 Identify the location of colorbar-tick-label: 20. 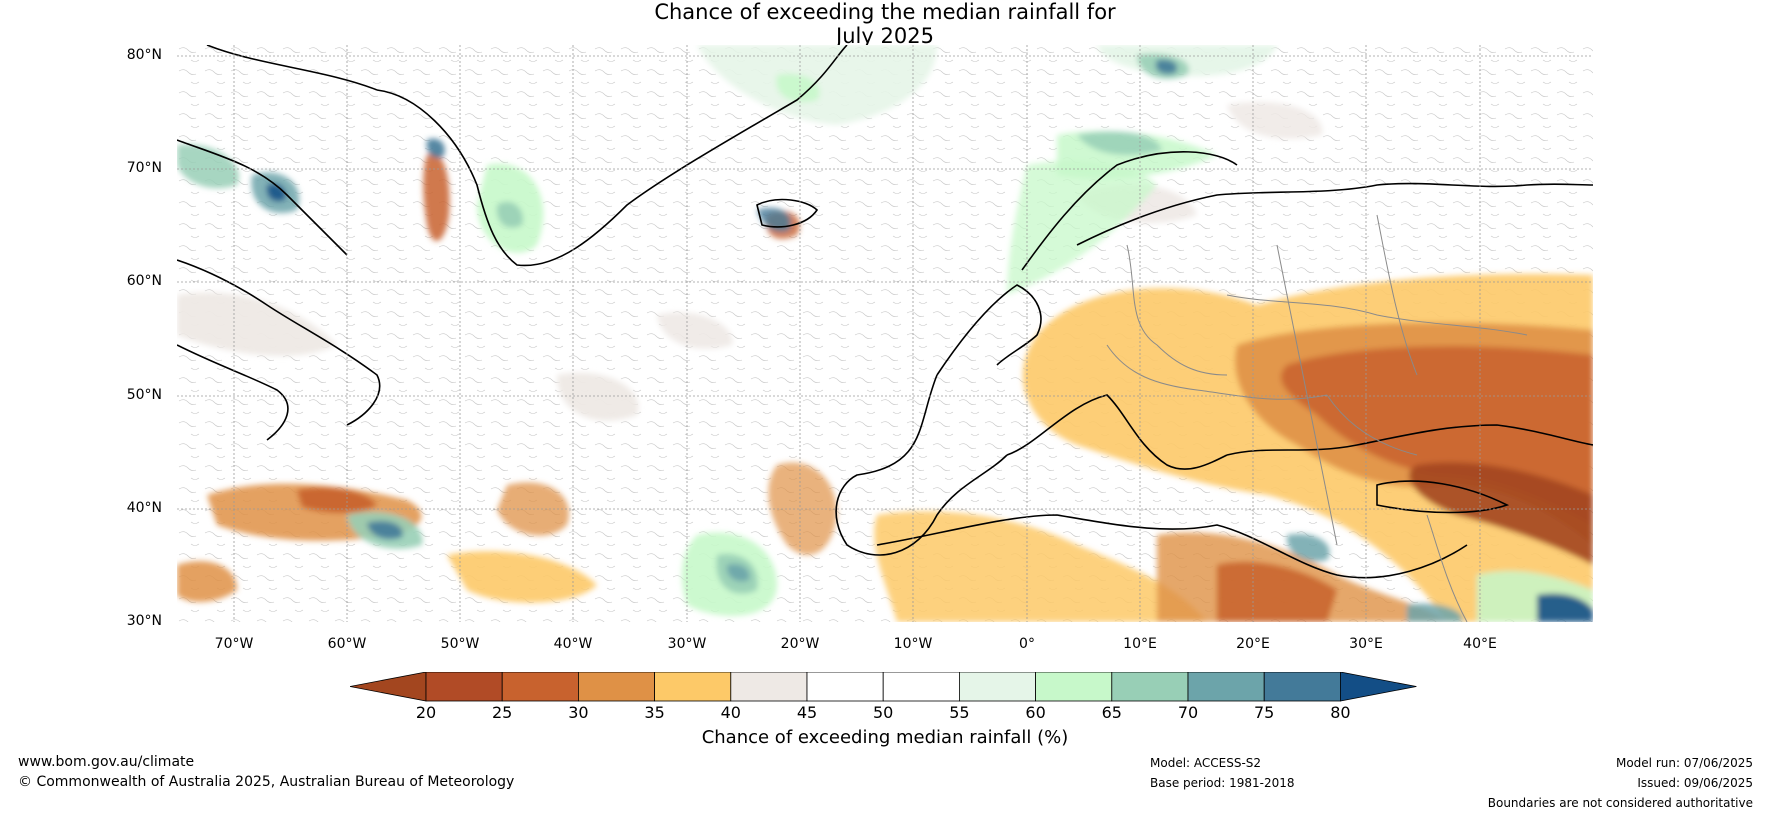
(426, 712).